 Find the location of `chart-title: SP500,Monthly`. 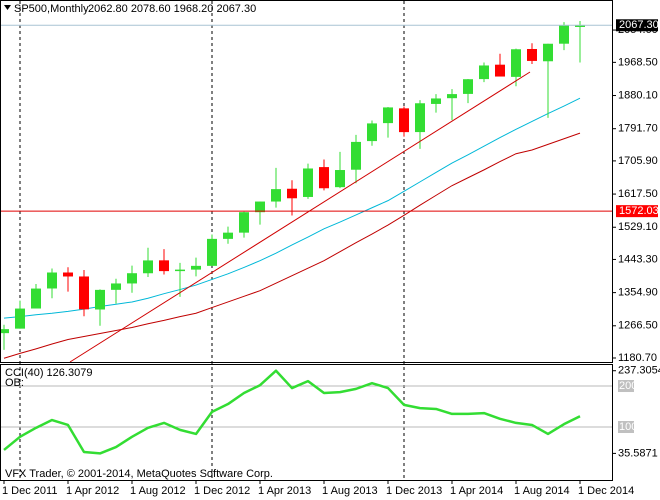

chart-title: SP500,Monthly is located at coordinates (51, 9).